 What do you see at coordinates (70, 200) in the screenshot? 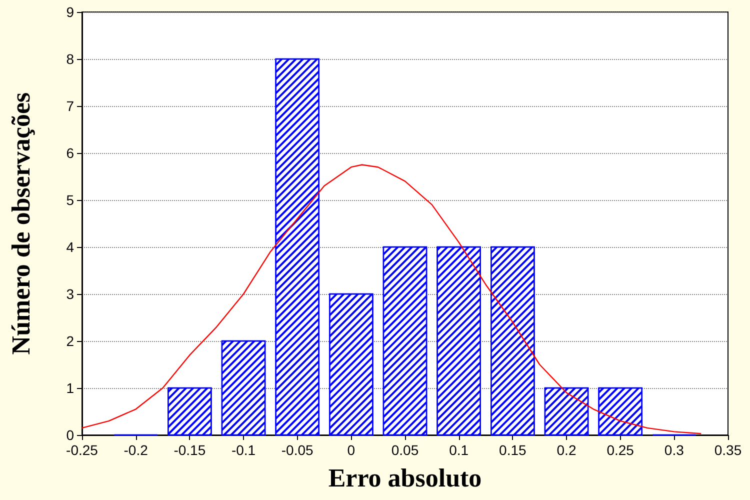
I see `y-tick-label: 5` at bounding box center [70, 200].